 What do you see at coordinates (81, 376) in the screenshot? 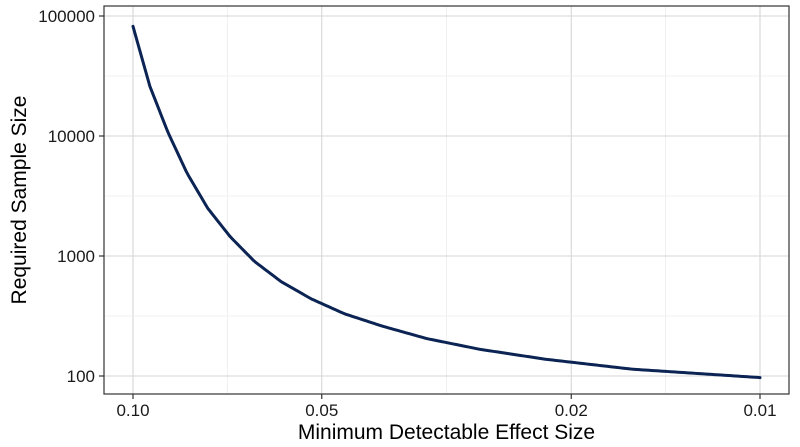
I see `y-tick-label: 100` at bounding box center [81, 376].